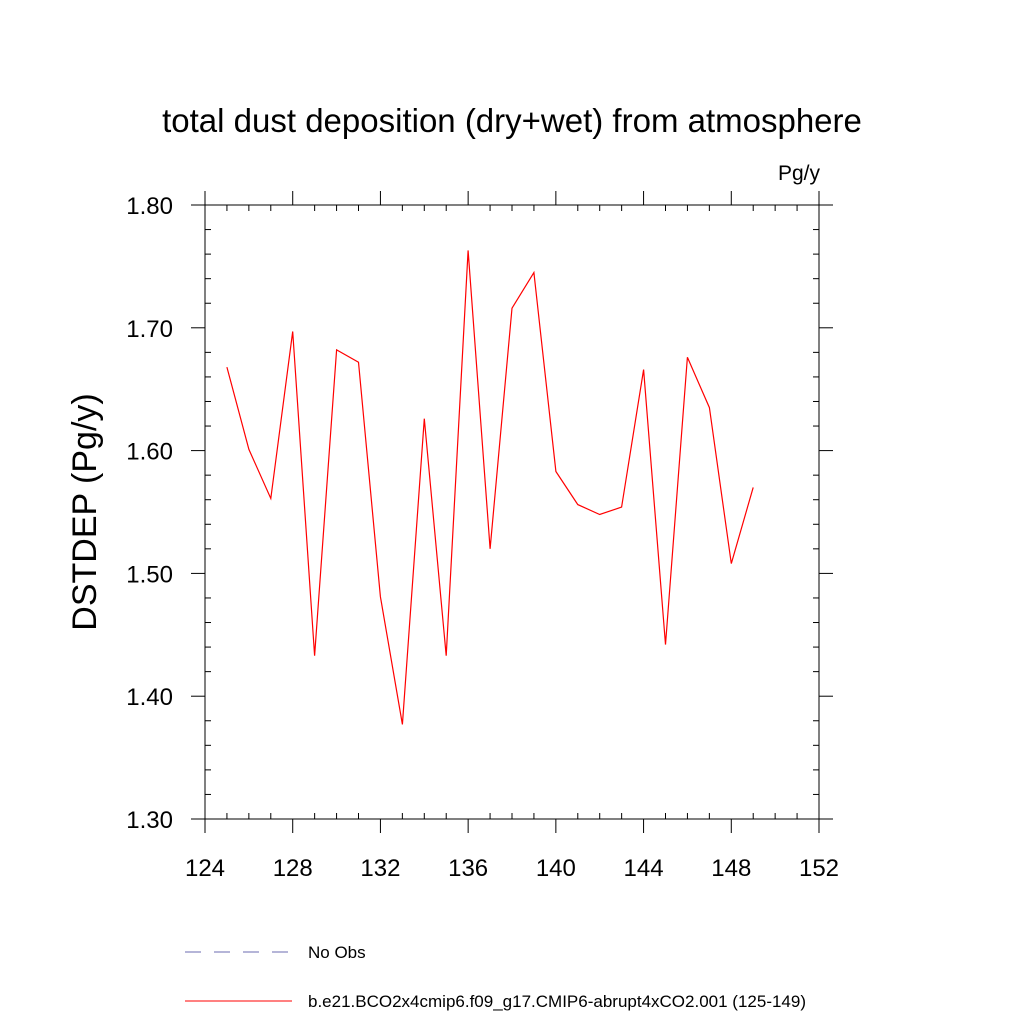  I want to click on x-tick-label: 148, so click(731, 868).